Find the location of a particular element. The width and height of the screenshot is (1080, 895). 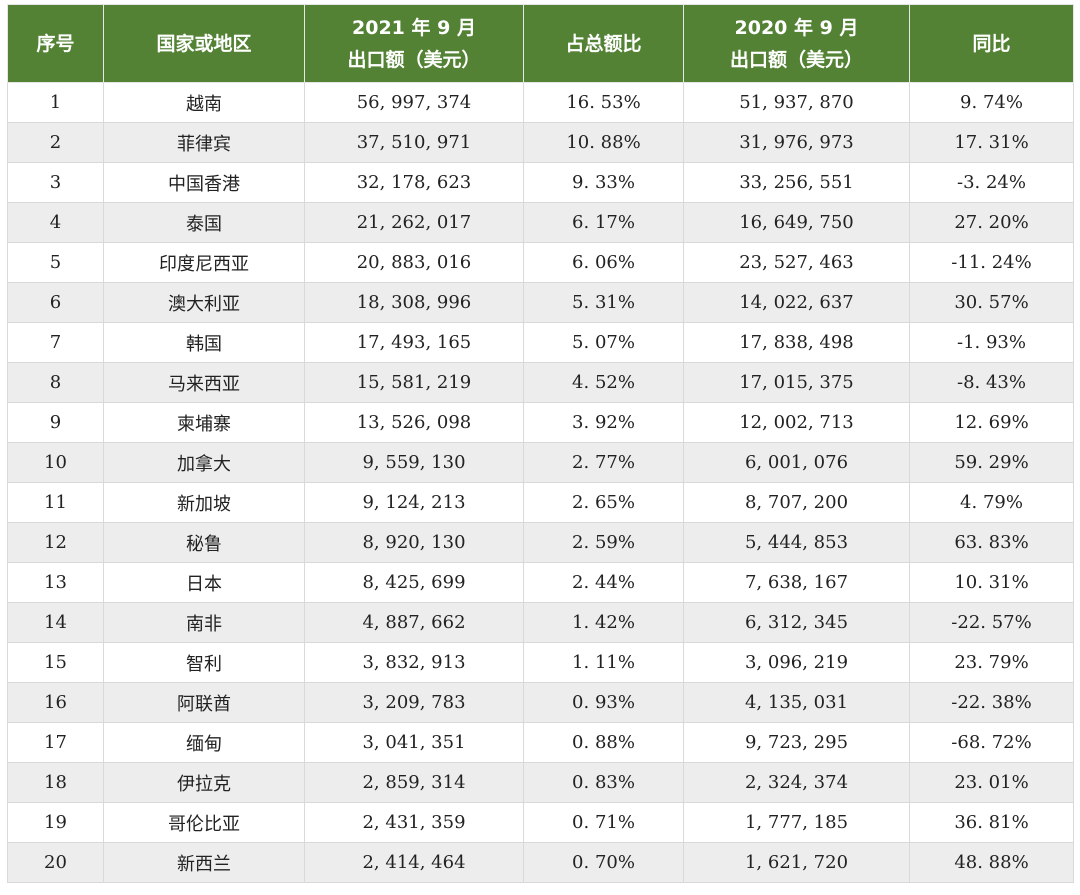

cell-yoy: 10. 31% is located at coordinates (991, 582).